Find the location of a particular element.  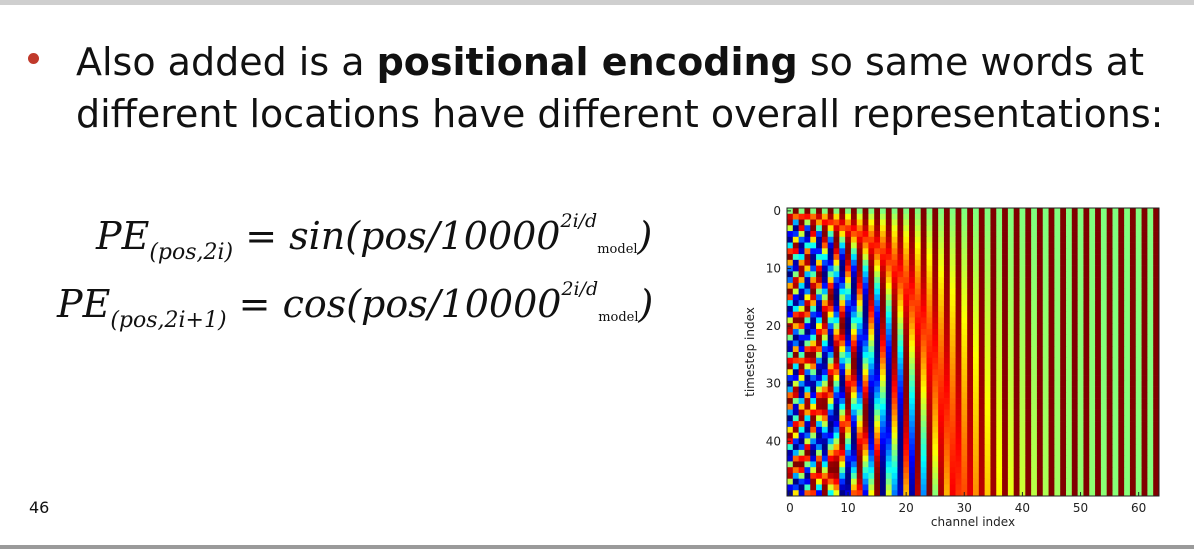

formula-sin-equals: = is located at coordinates (261, 236).